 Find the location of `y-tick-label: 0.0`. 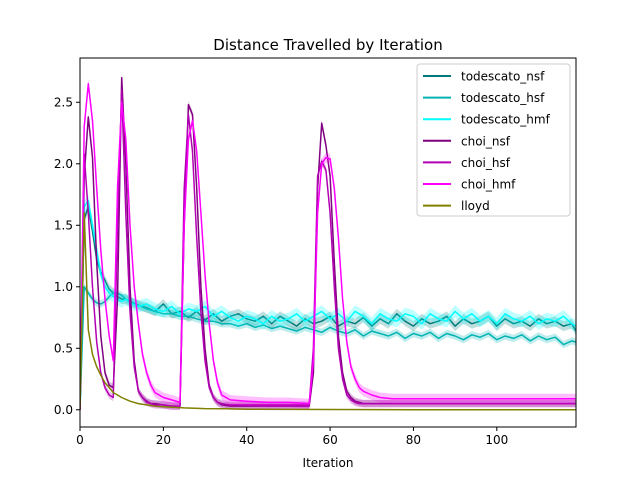

y-tick-label: 0.0 is located at coordinates (63, 410).